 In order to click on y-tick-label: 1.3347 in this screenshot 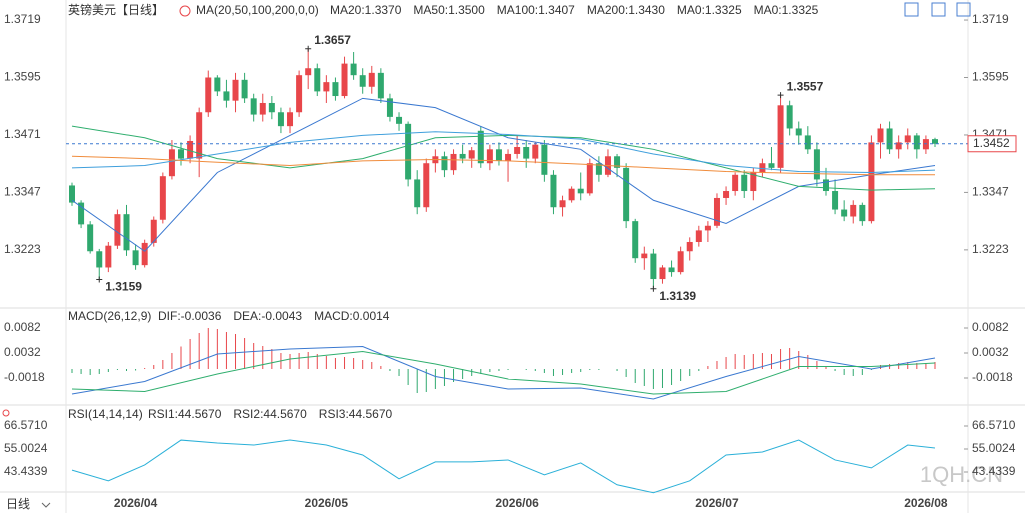, I will do `click(22, 192)`.